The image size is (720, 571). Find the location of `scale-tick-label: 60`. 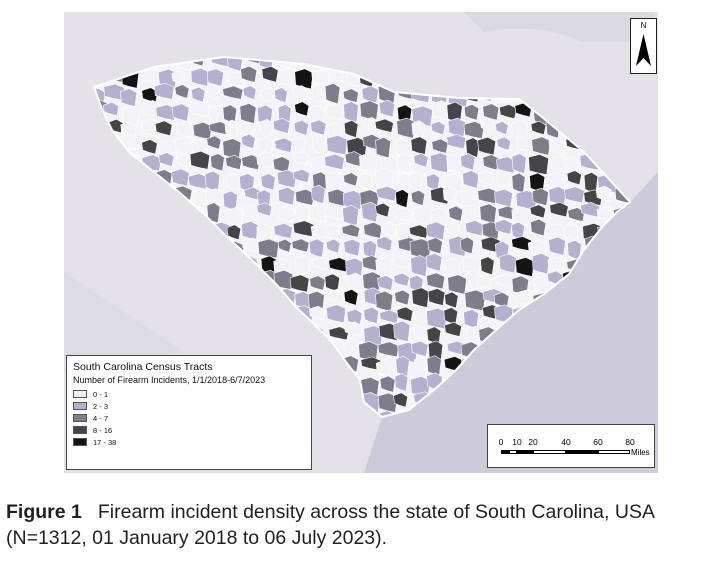

scale-tick-label: 60 is located at coordinates (598, 442).